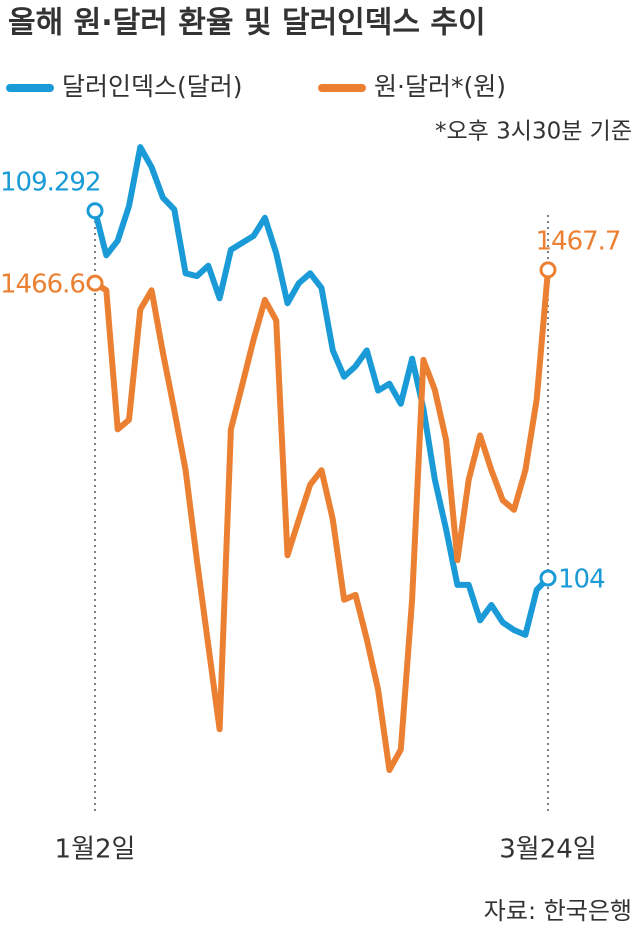  I want to click on source: 자료: 한국은행, so click(558, 911).